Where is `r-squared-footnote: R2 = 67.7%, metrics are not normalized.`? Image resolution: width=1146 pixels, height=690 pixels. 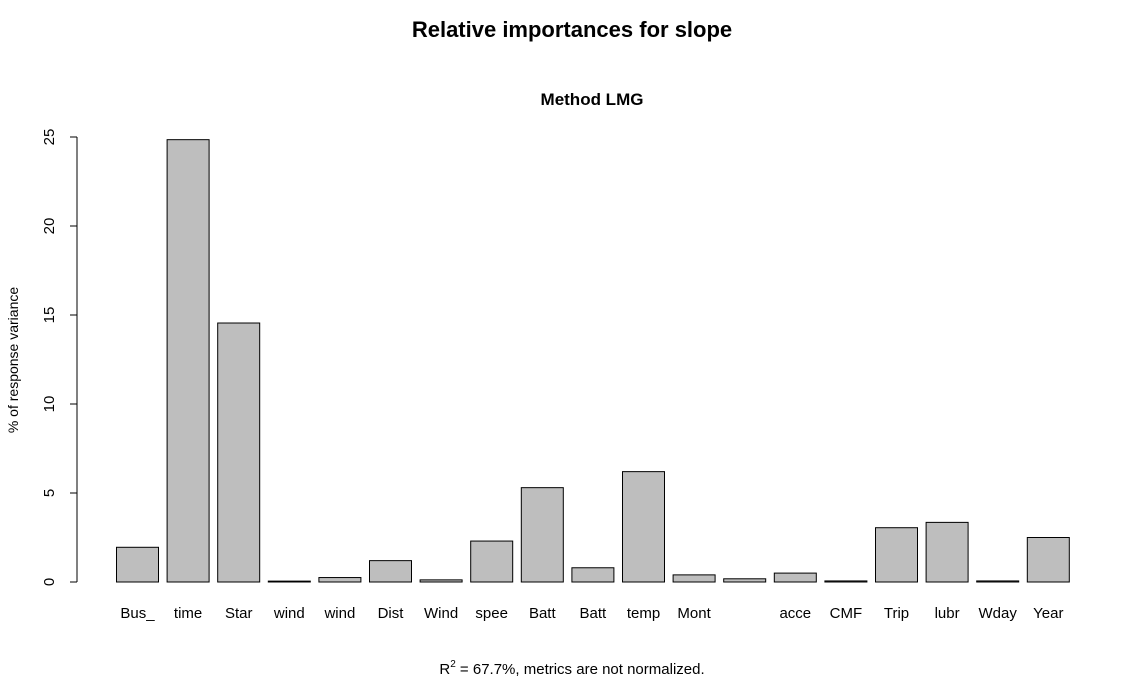 r-squared-footnote: R2 = 67.7%, metrics are not normalized. is located at coordinates (571, 668).